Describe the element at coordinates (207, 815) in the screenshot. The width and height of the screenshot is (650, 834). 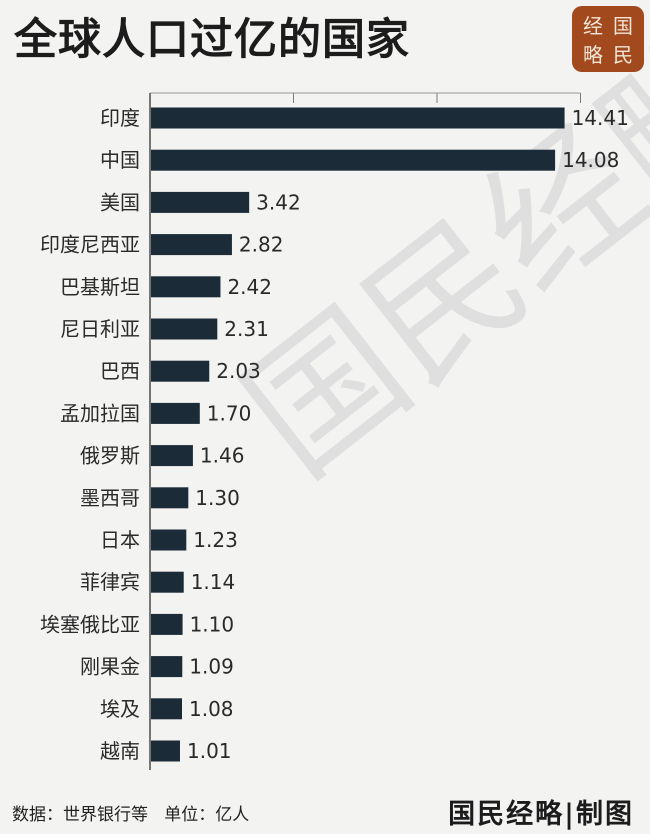
I see `unit-label: 单位：亿人` at that location.